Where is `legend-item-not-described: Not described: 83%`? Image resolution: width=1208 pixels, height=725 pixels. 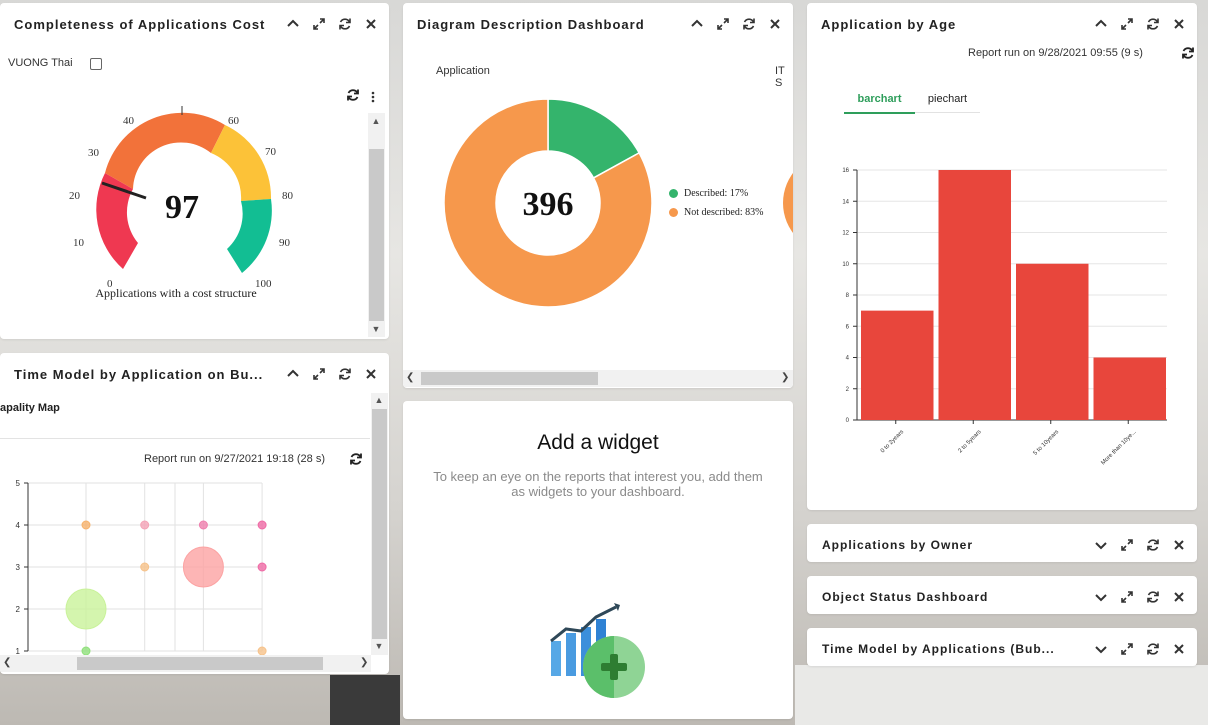
legend-item-not-described: Not described: 83% is located at coordinates (716, 212).